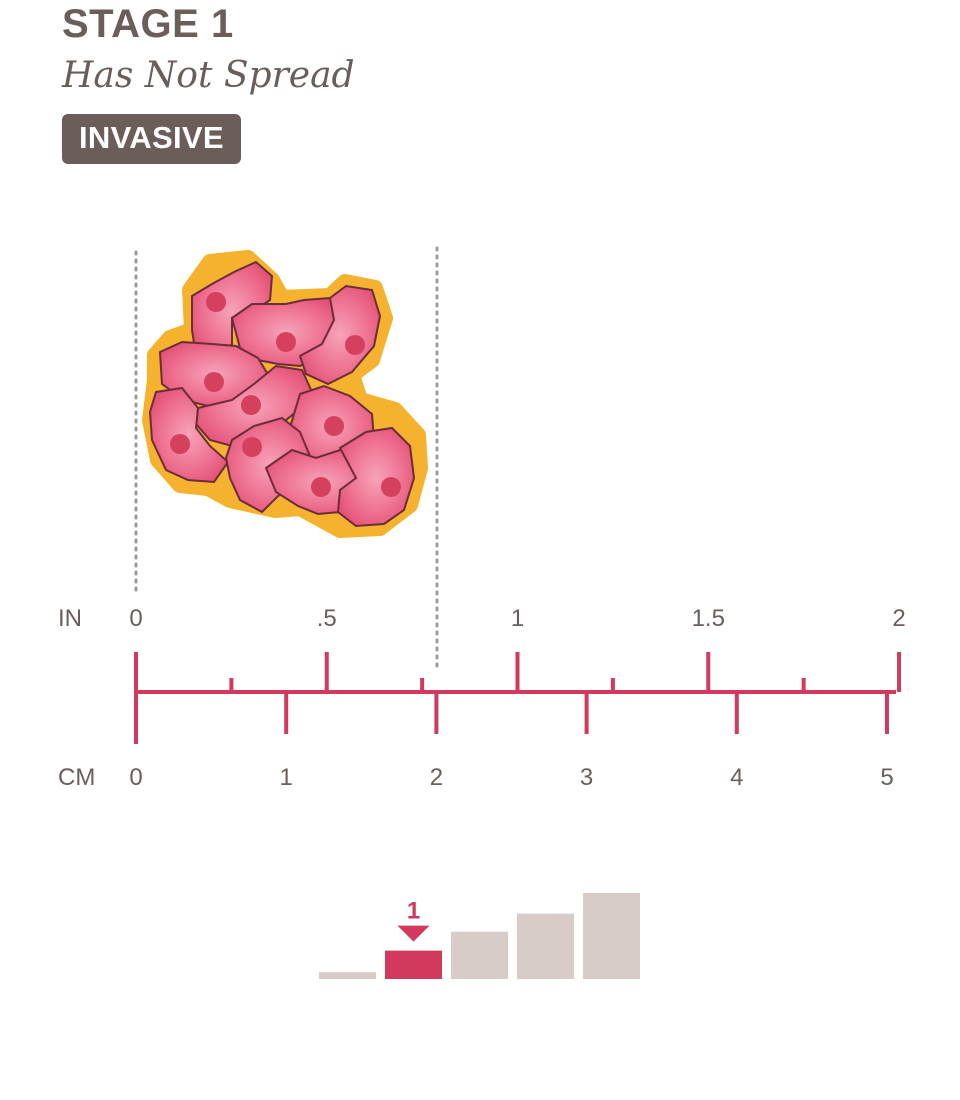 This screenshot has width=960, height=1100. I want to click on inch-tick-label: 2, so click(898, 618).